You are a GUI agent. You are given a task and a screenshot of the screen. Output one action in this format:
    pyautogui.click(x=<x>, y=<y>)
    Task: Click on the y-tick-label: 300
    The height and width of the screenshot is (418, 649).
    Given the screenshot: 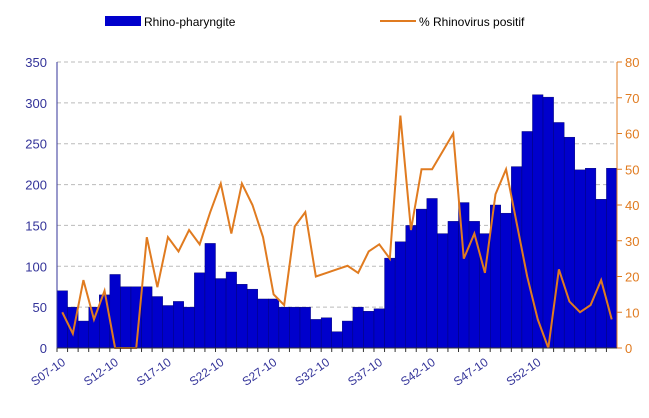 What is the action you would take?
    pyautogui.click(x=36, y=103)
    